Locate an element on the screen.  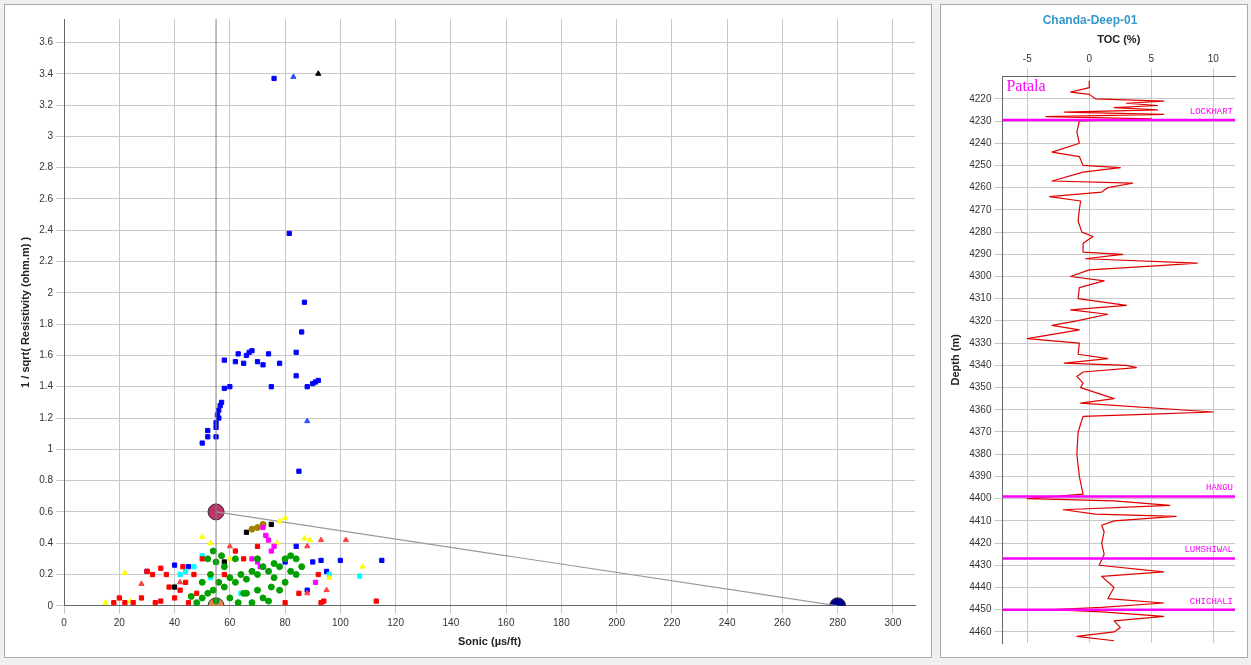
y-tick-label: 4300 is located at coordinates (980, 276).